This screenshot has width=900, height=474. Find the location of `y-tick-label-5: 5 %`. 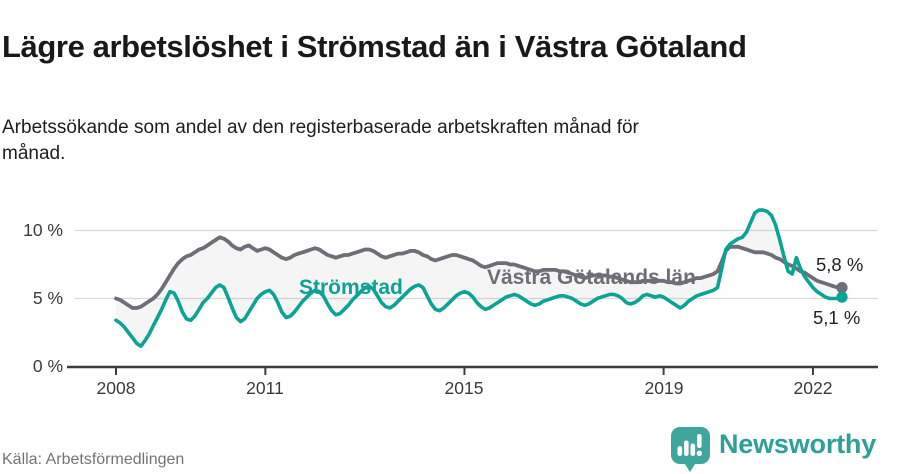

y-tick-label-5: 5 % is located at coordinates (47, 298).